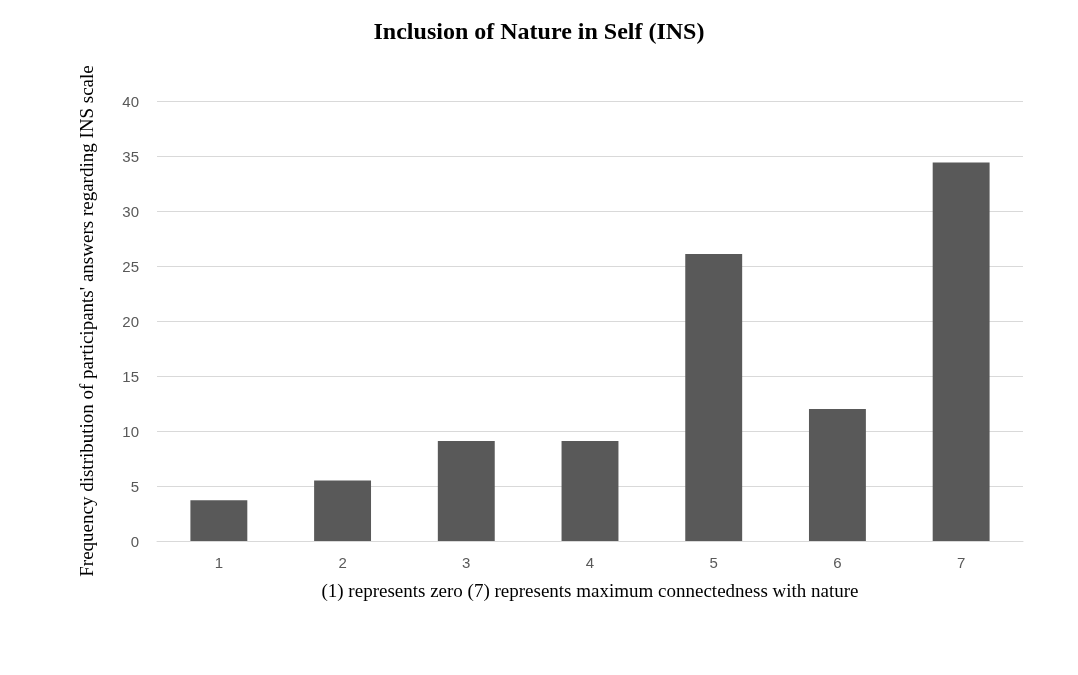 Image resolution: width=1078 pixels, height=675 pixels. I want to click on y-tick-label: 30, so click(130, 211).